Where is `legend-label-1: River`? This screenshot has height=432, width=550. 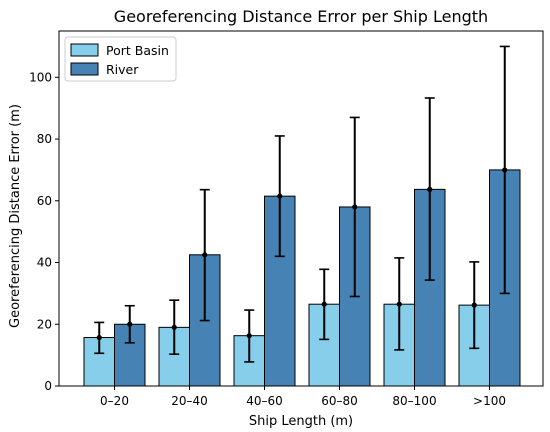
legend-label-1: River is located at coordinates (122, 69).